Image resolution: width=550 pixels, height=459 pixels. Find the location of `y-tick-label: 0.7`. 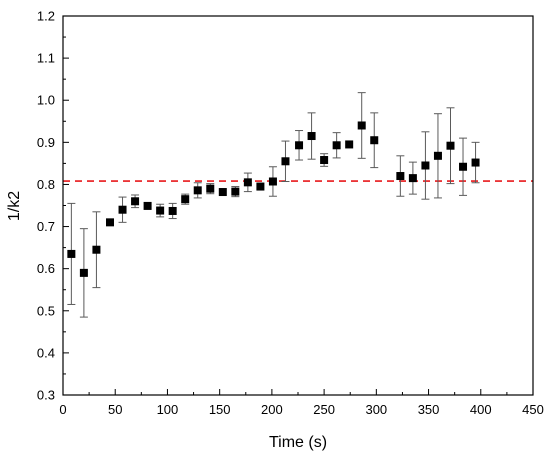

y-tick-label: 0.7 is located at coordinates (46, 226).